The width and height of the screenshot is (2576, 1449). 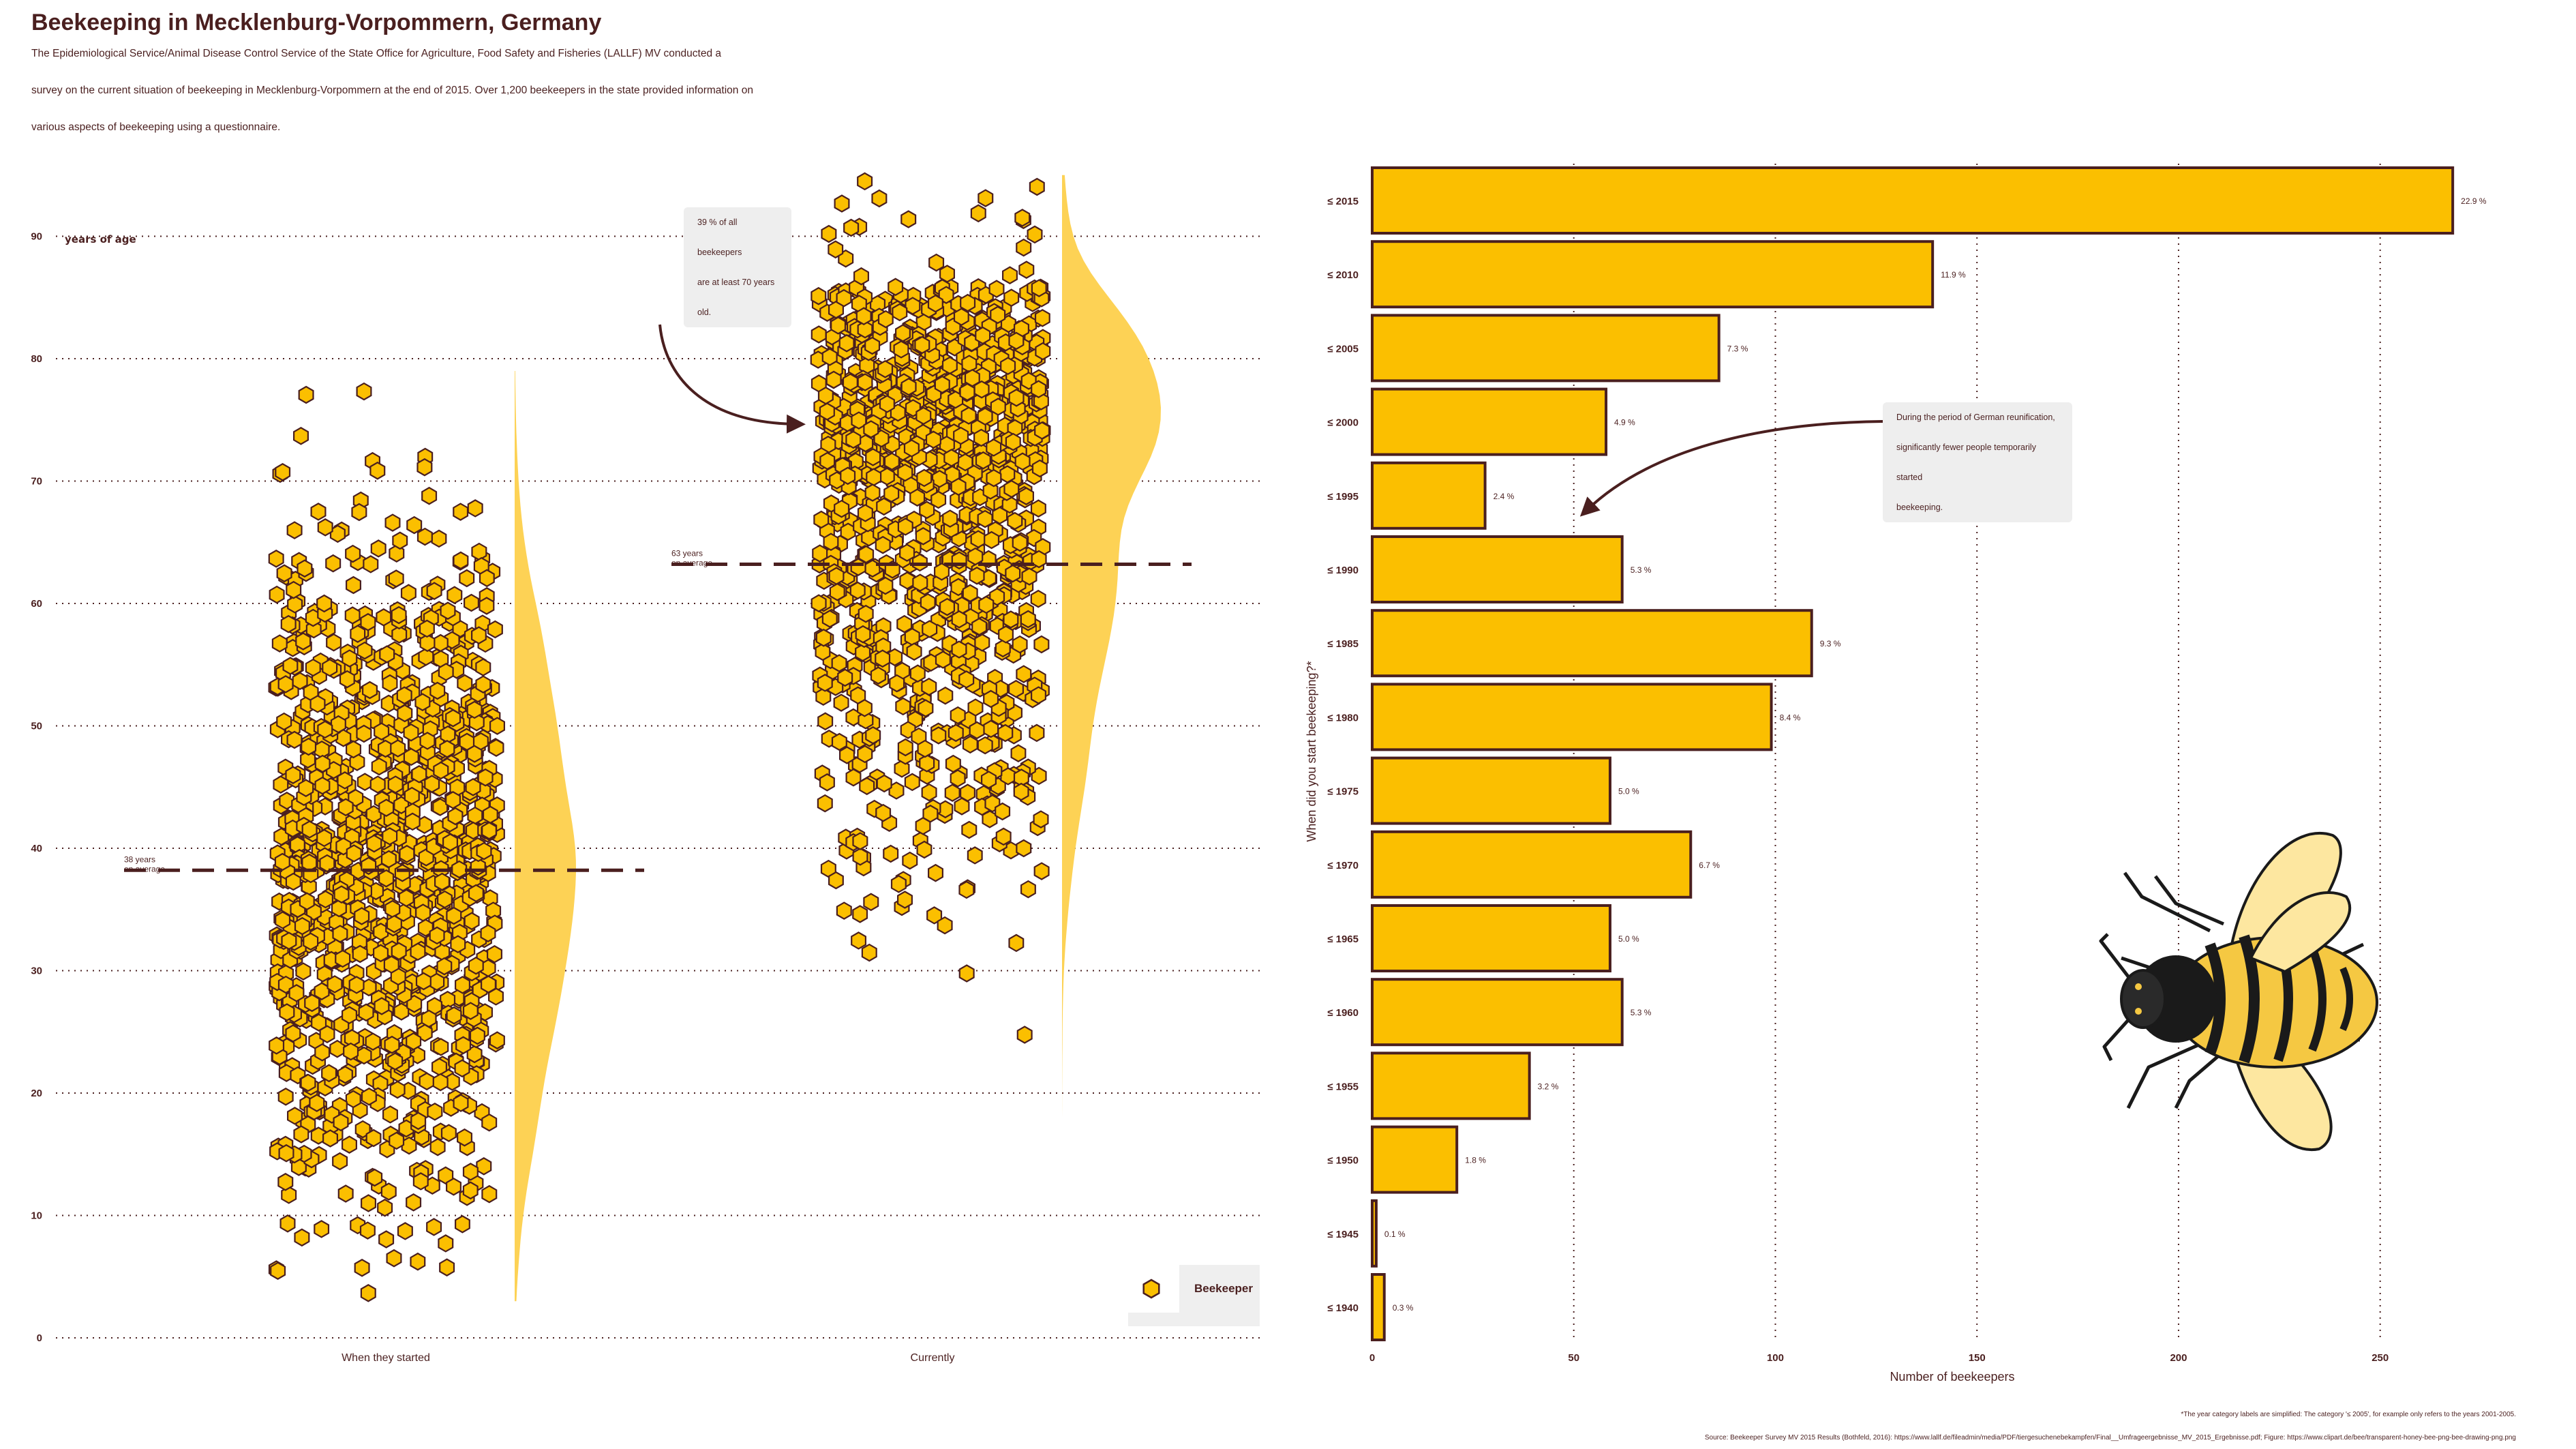 What do you see at coordinates (1776, 1358) in the screenshot?
I see `bar-x-tick-label: 100` at bounding box center [1776, 1358].